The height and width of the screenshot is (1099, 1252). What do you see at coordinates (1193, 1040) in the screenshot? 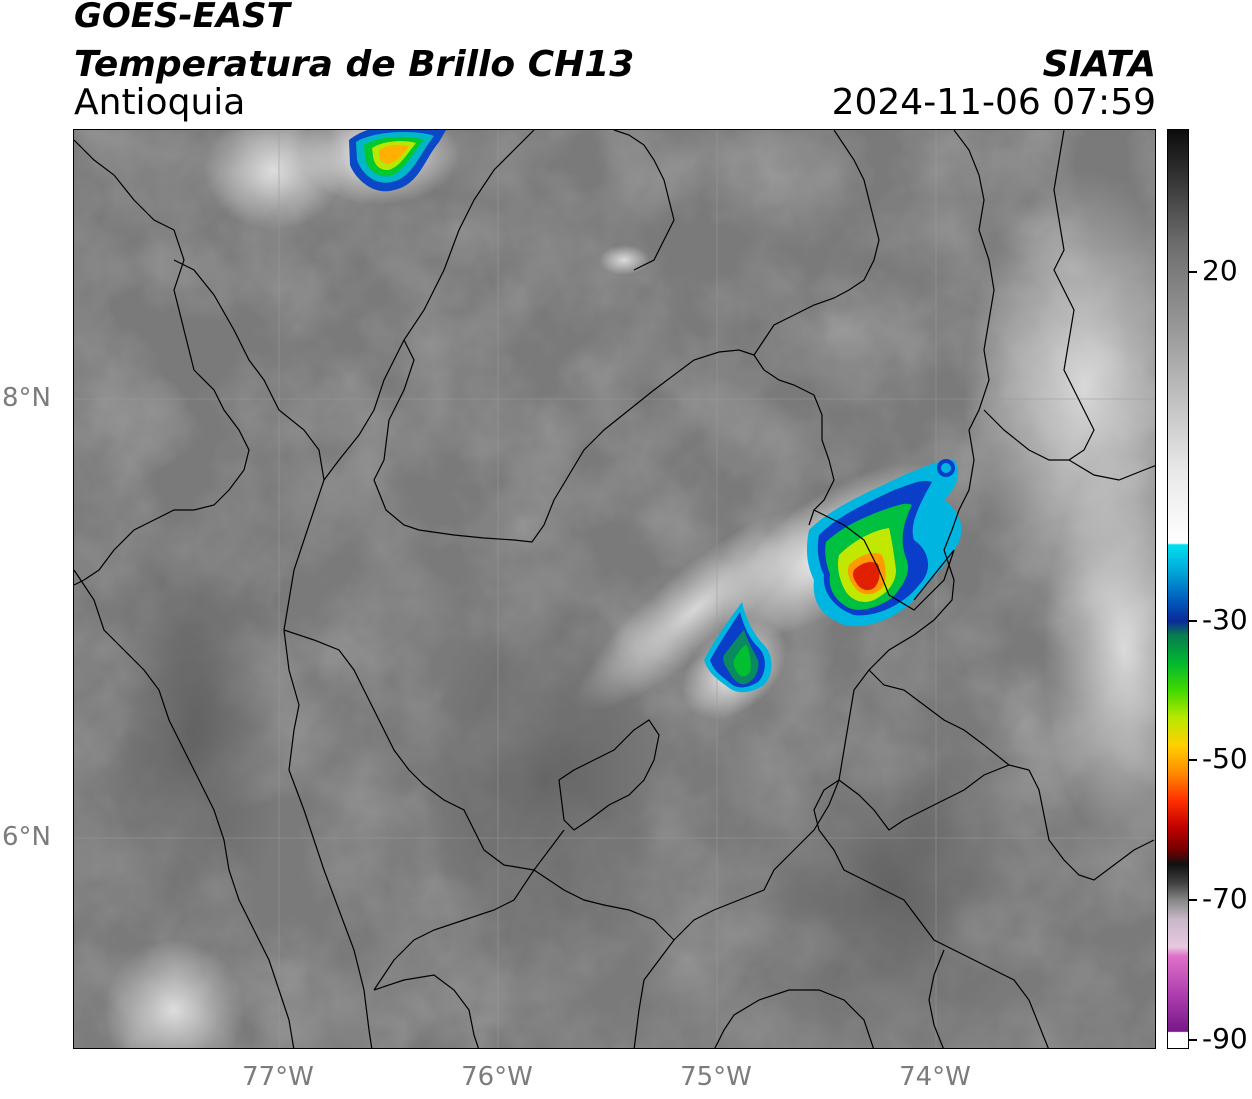
I see `cb-tick-minus90` at bounding box center [1193, 1040].